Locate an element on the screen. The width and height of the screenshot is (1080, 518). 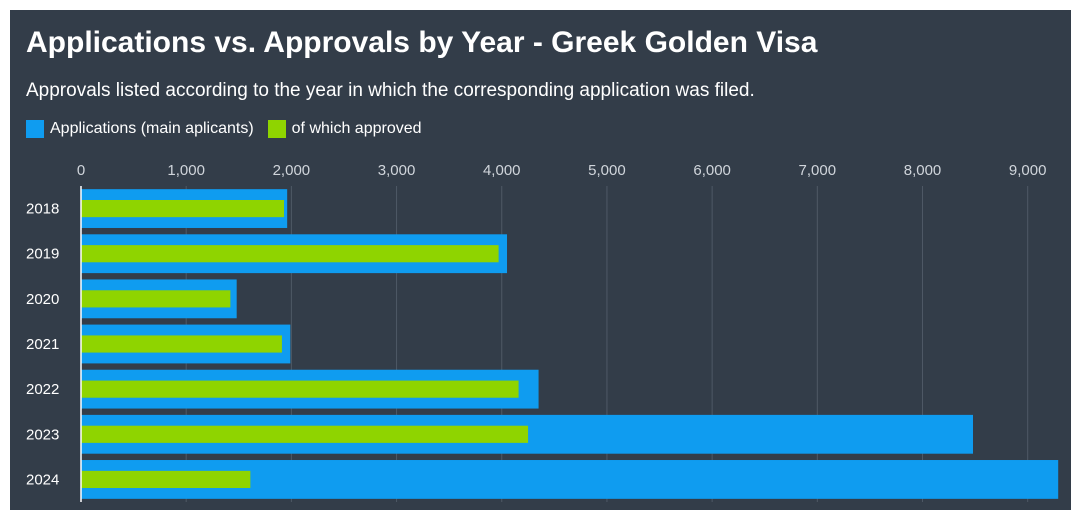
legend-item-applications: Applications (main aplicants) is located at coordinates (140, 129).